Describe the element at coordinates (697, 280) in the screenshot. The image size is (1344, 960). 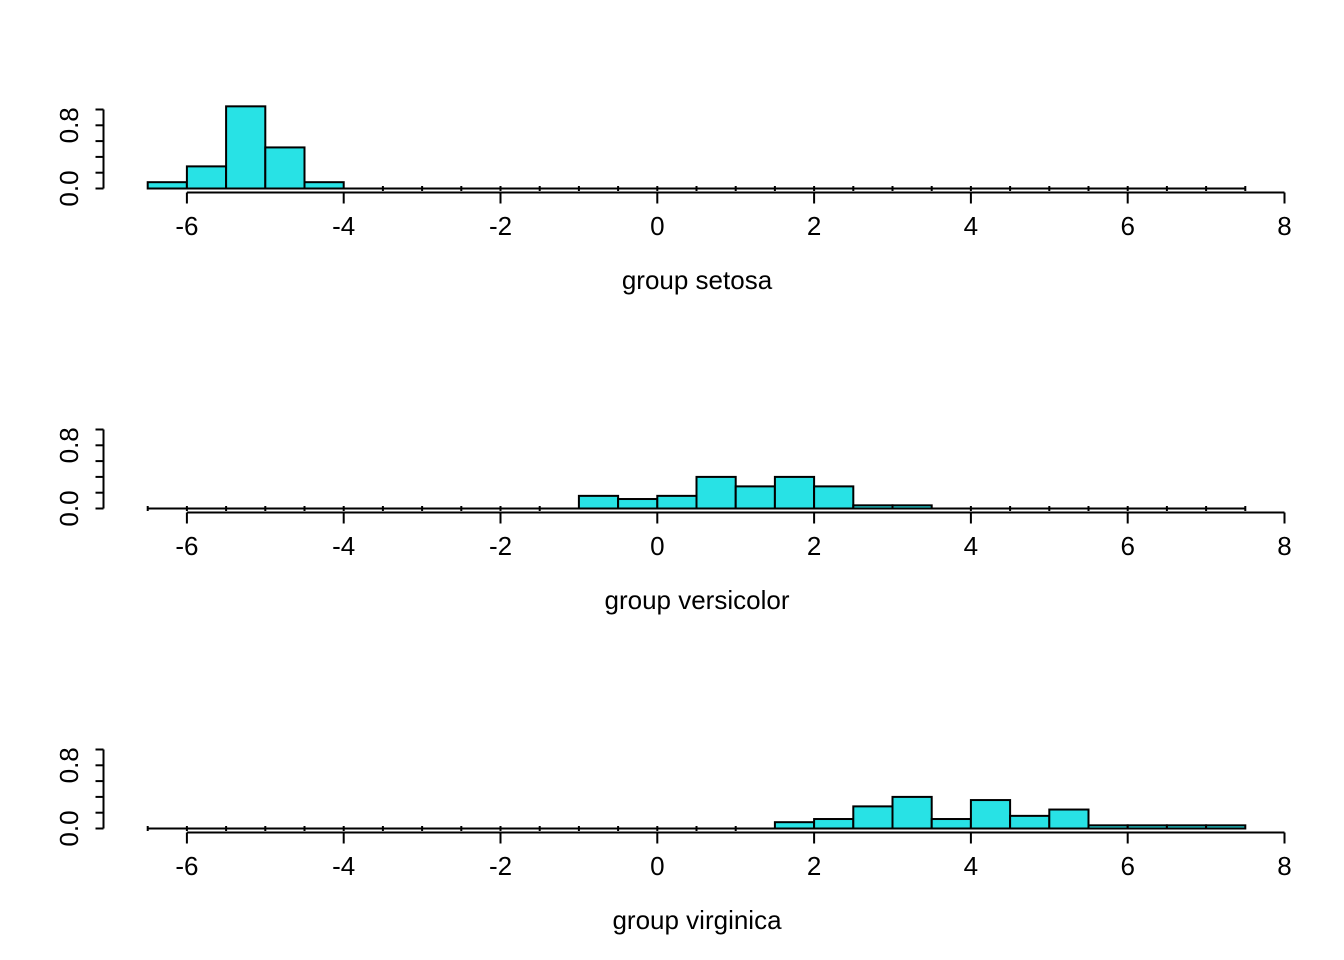
I see `group-label: group setosa` at that location.